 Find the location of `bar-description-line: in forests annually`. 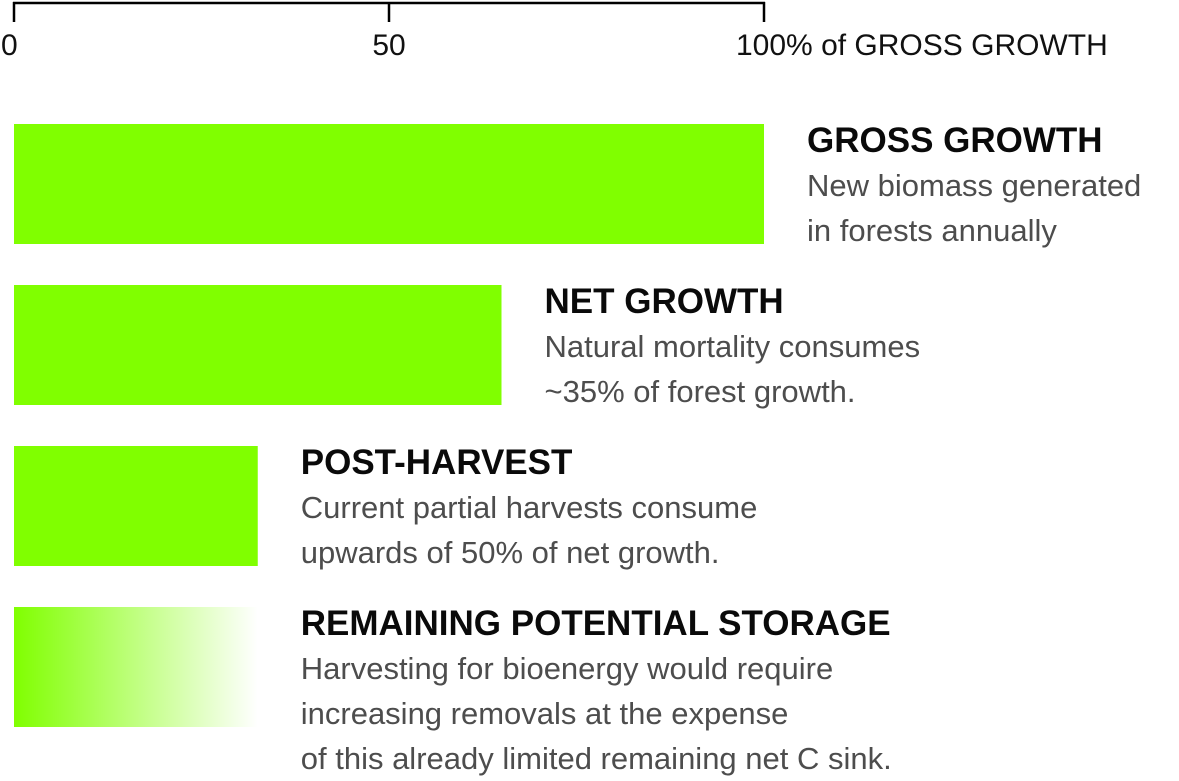

bar-description-line: in forests annually is located at coordinates (932, 230).